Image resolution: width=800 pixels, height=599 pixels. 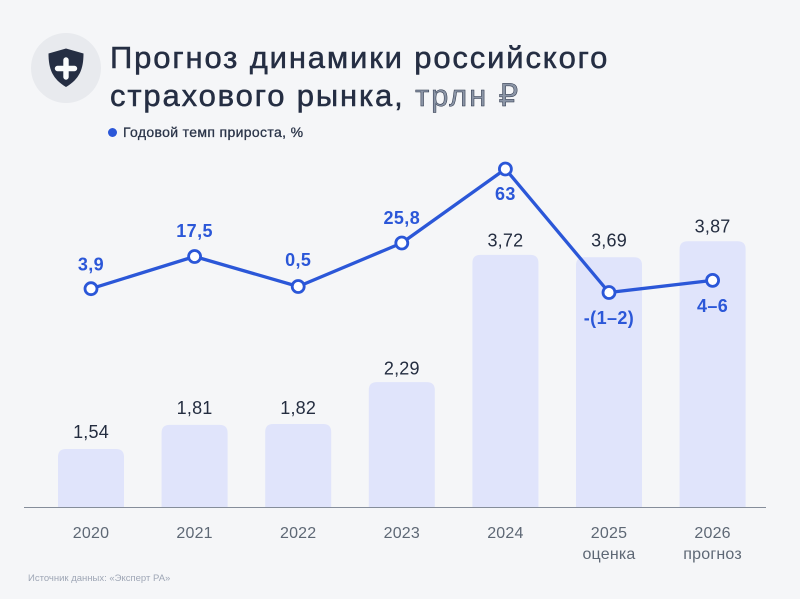 I want to click on svg-text: 2020, so click(x=91, y=533).